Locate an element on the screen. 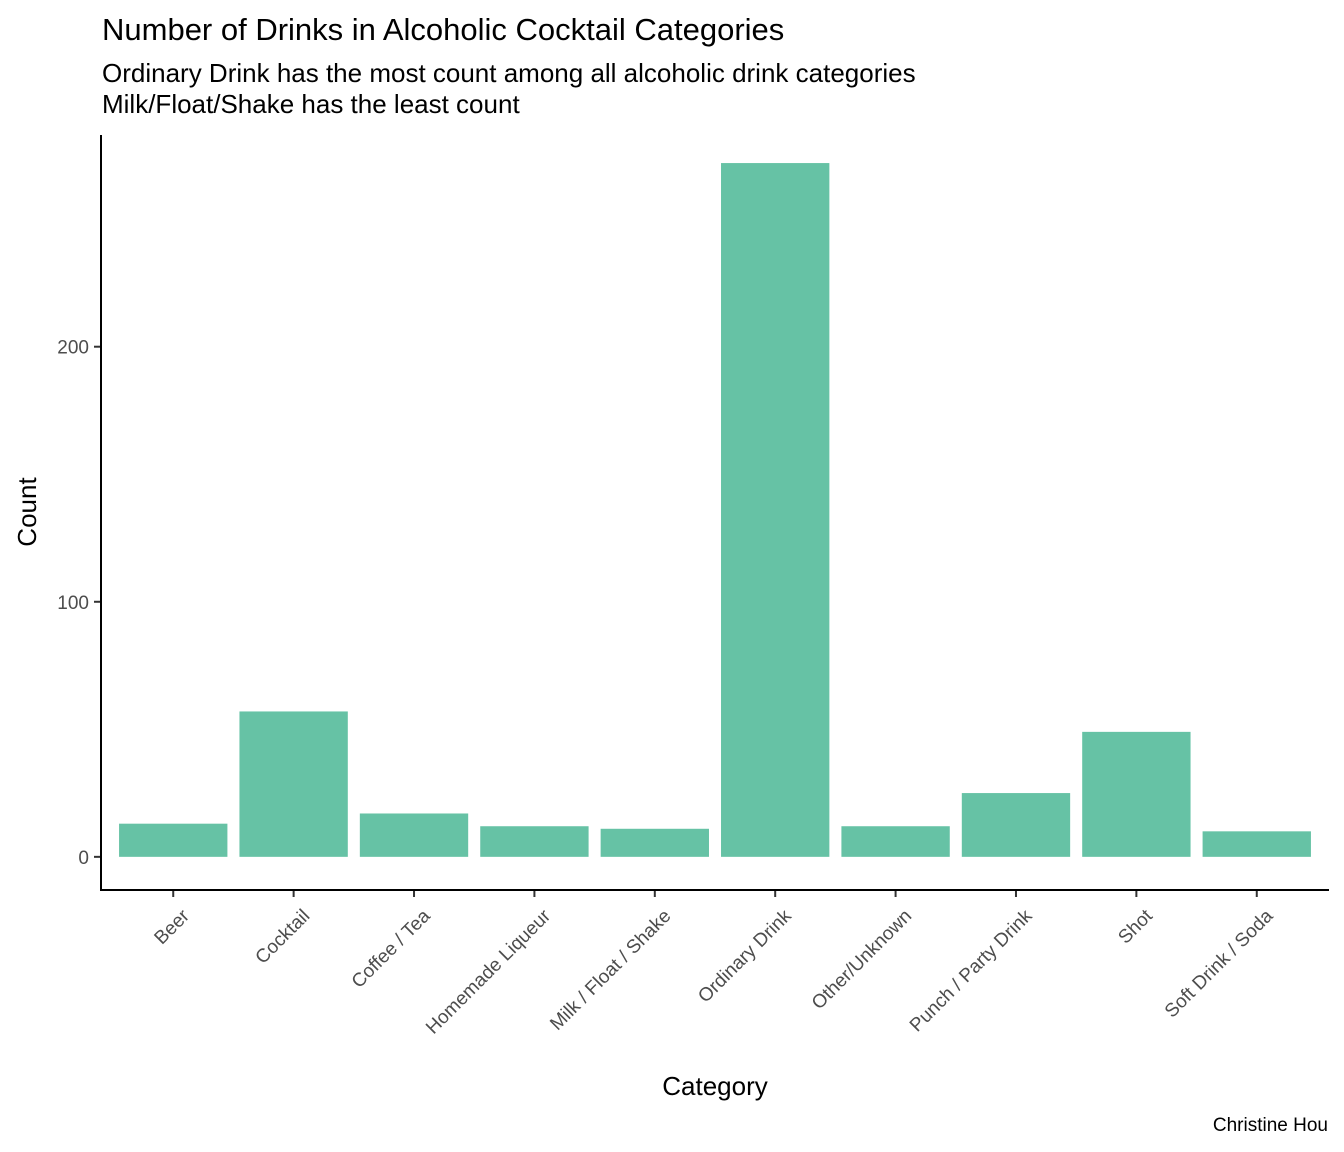  x-tick-label: Soft Drink / Soda is located at coordinates (1219, 963).